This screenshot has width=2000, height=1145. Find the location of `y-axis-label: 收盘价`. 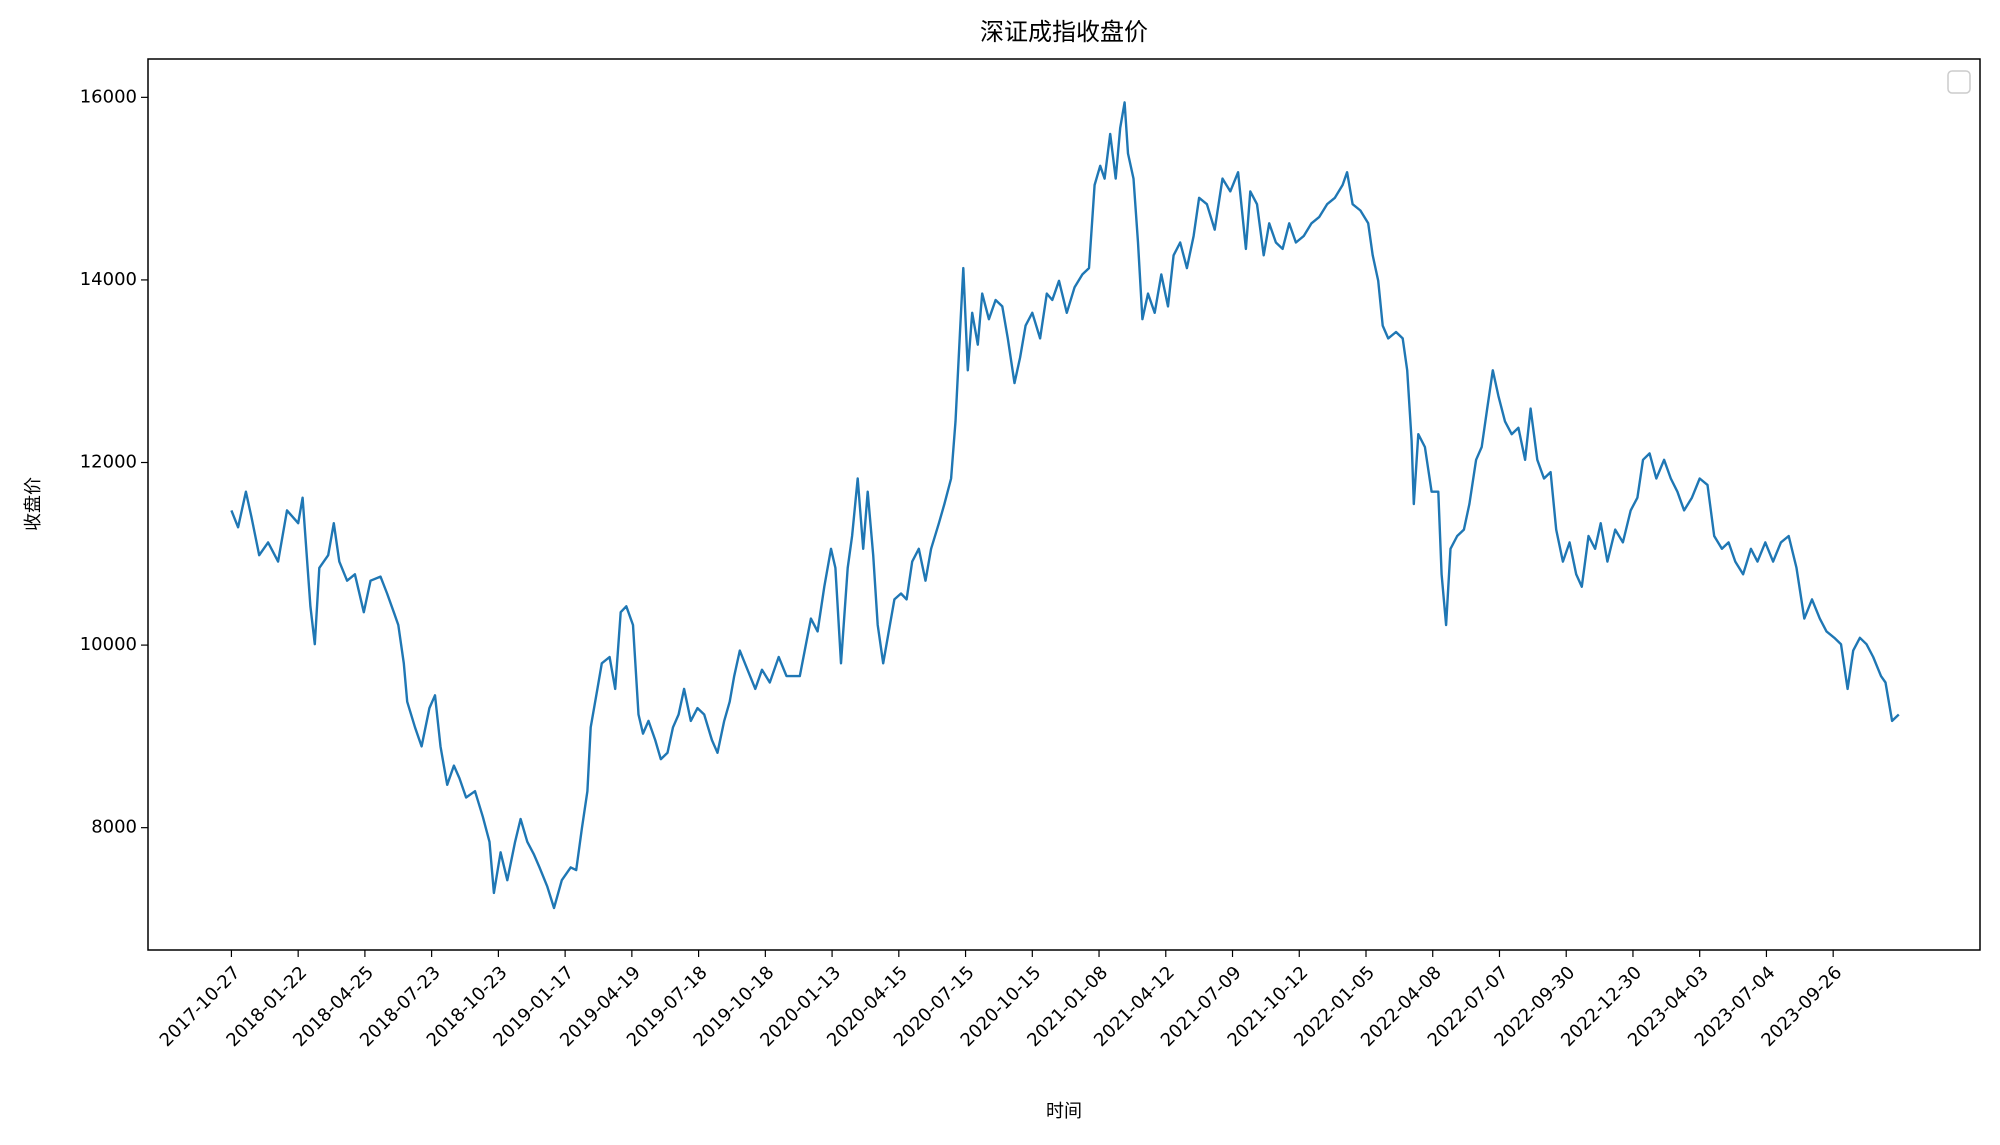

y-axis-label: 收盘价 is located at coordinates (33, 504).